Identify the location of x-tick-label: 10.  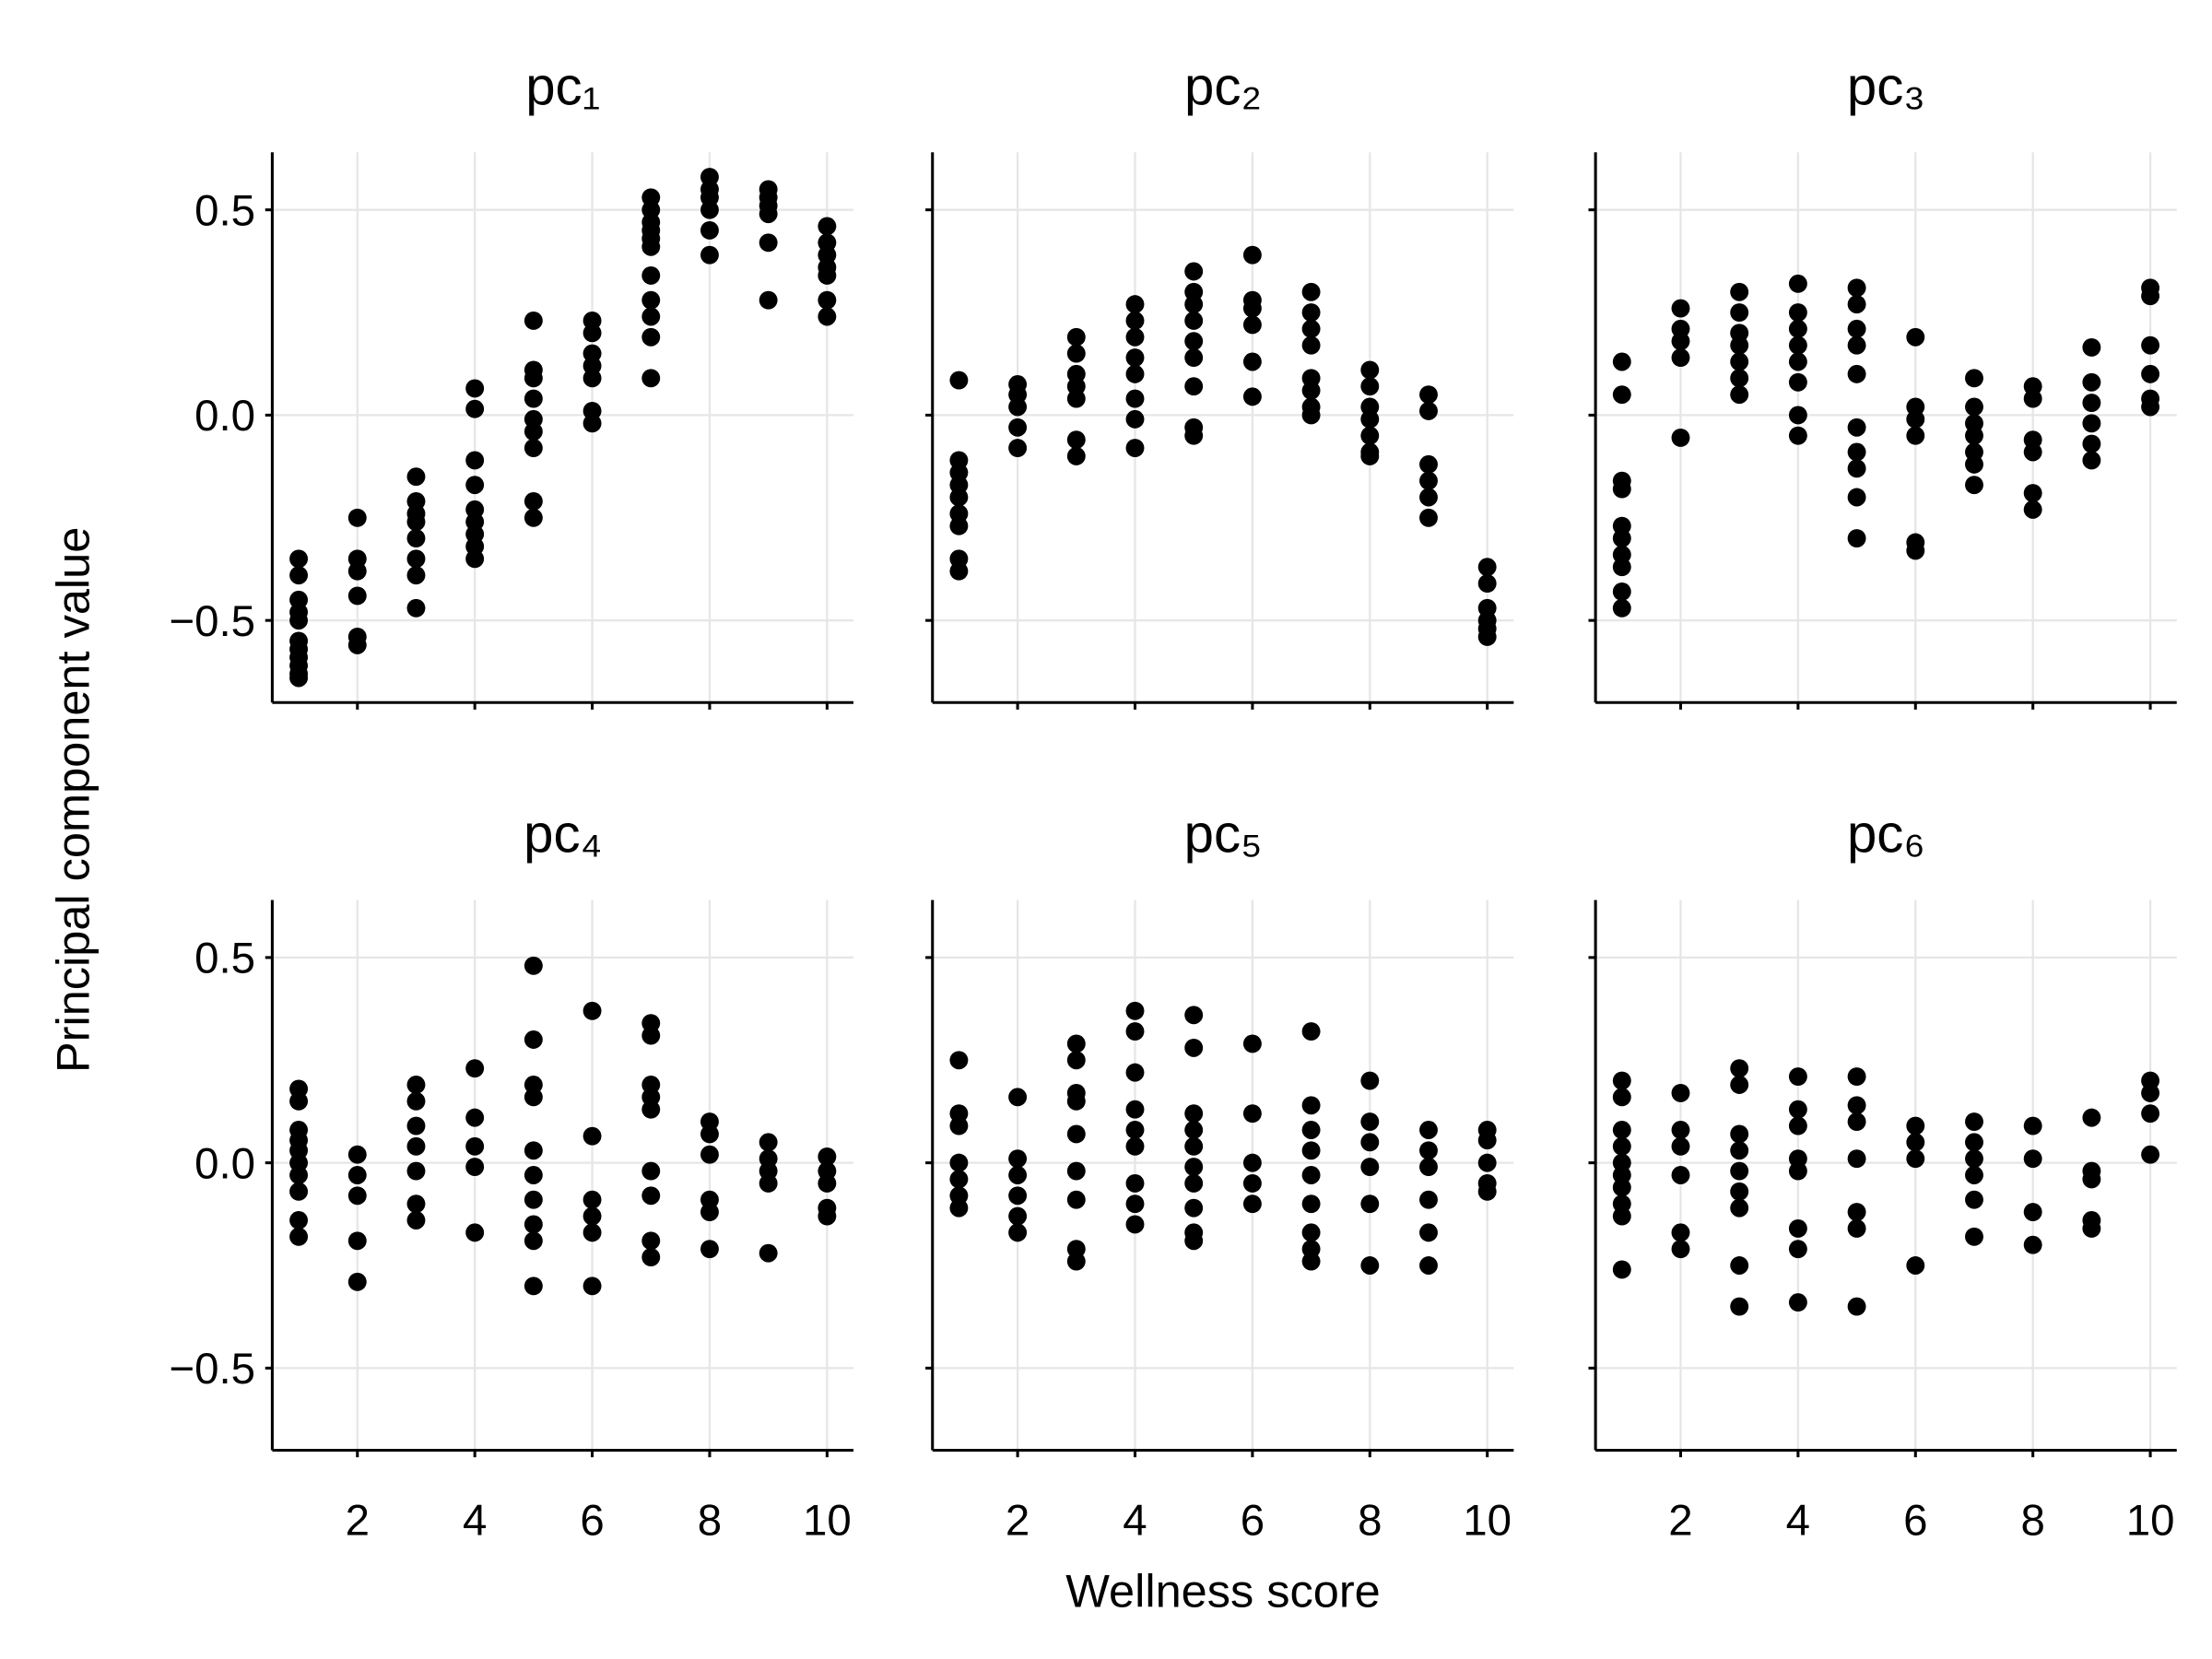
(2150, 1520).